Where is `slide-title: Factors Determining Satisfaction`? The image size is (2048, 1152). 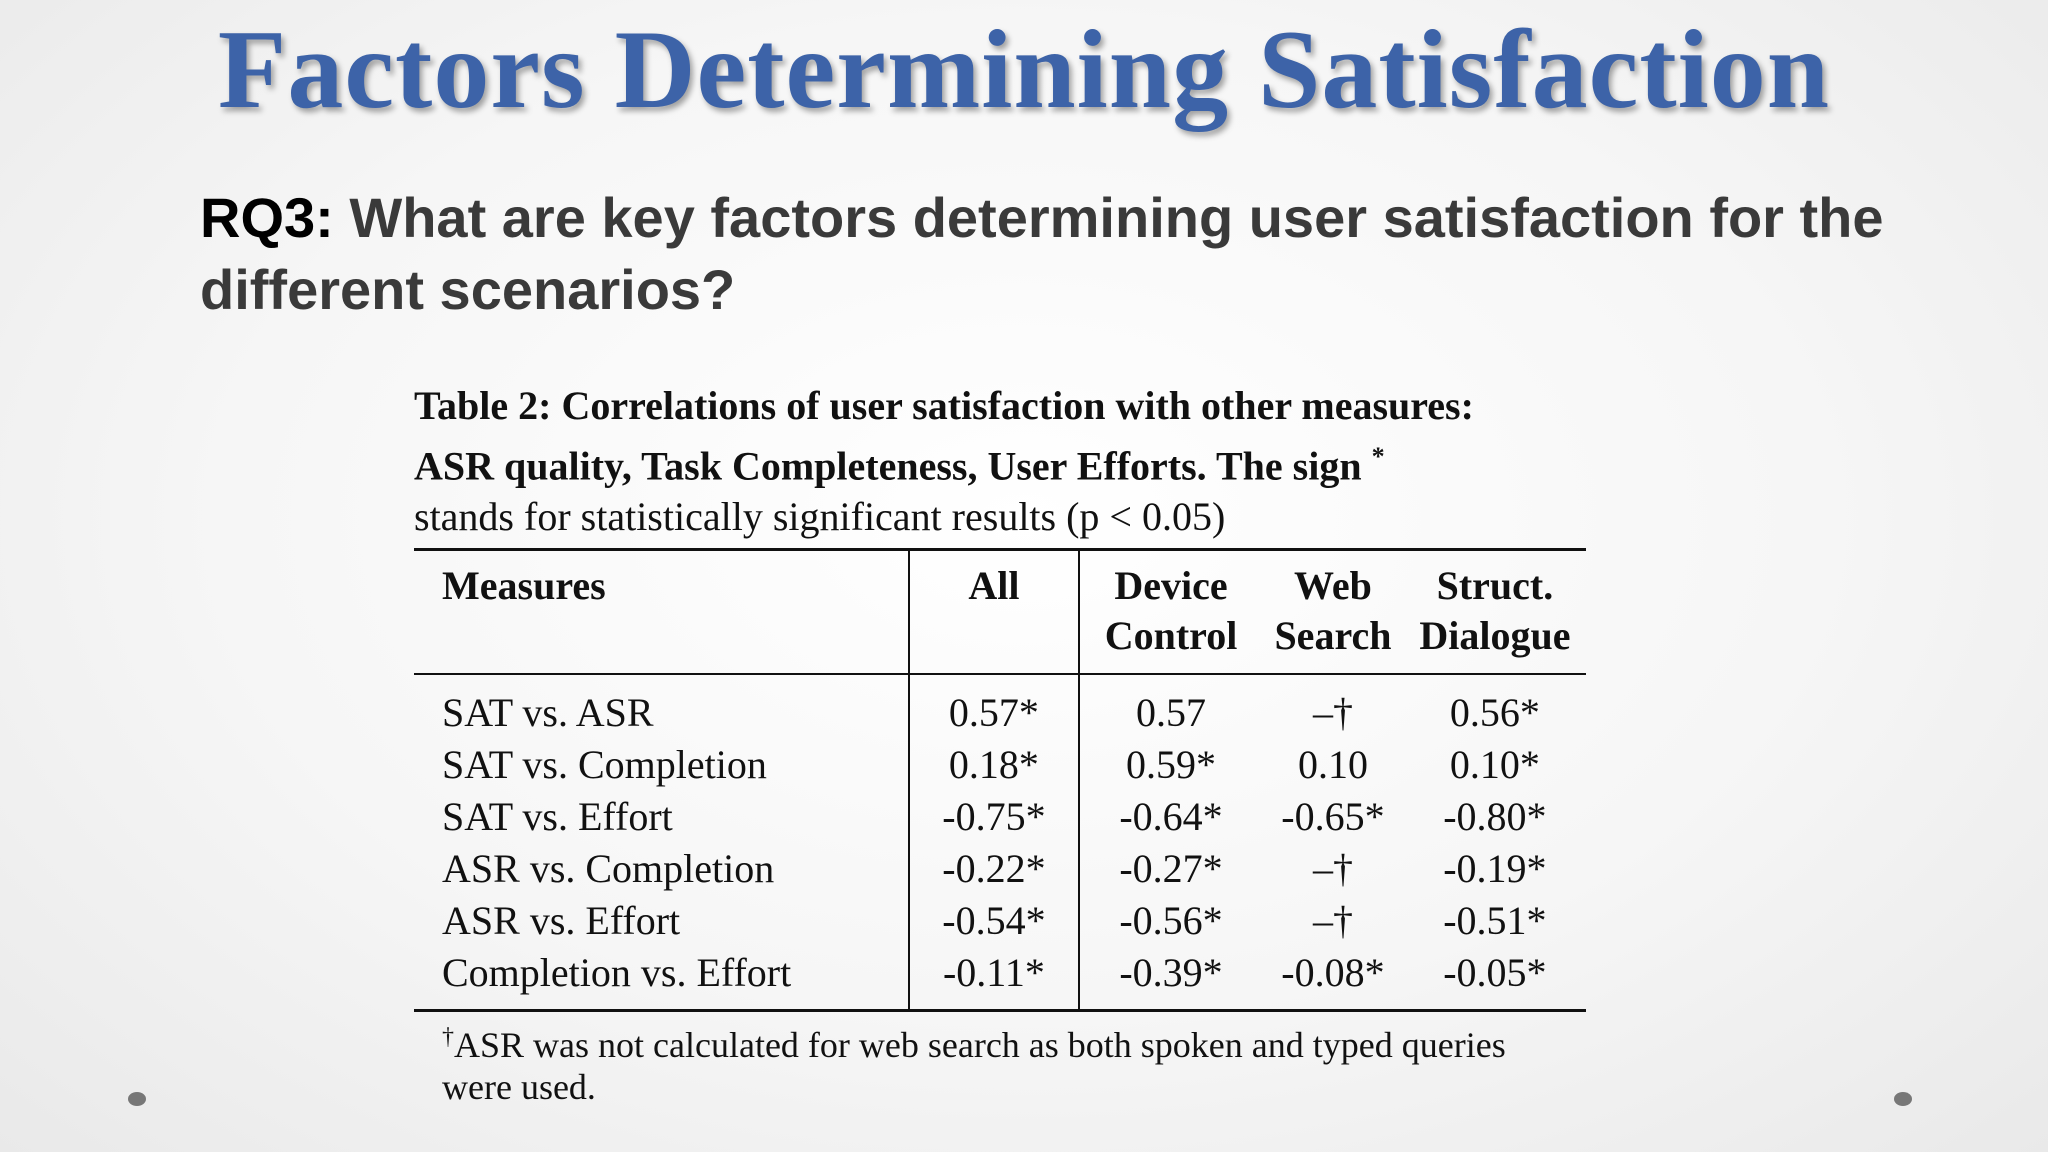 slide-title: Factors Determining Satisfaction is located at coordinates (1024, 70).